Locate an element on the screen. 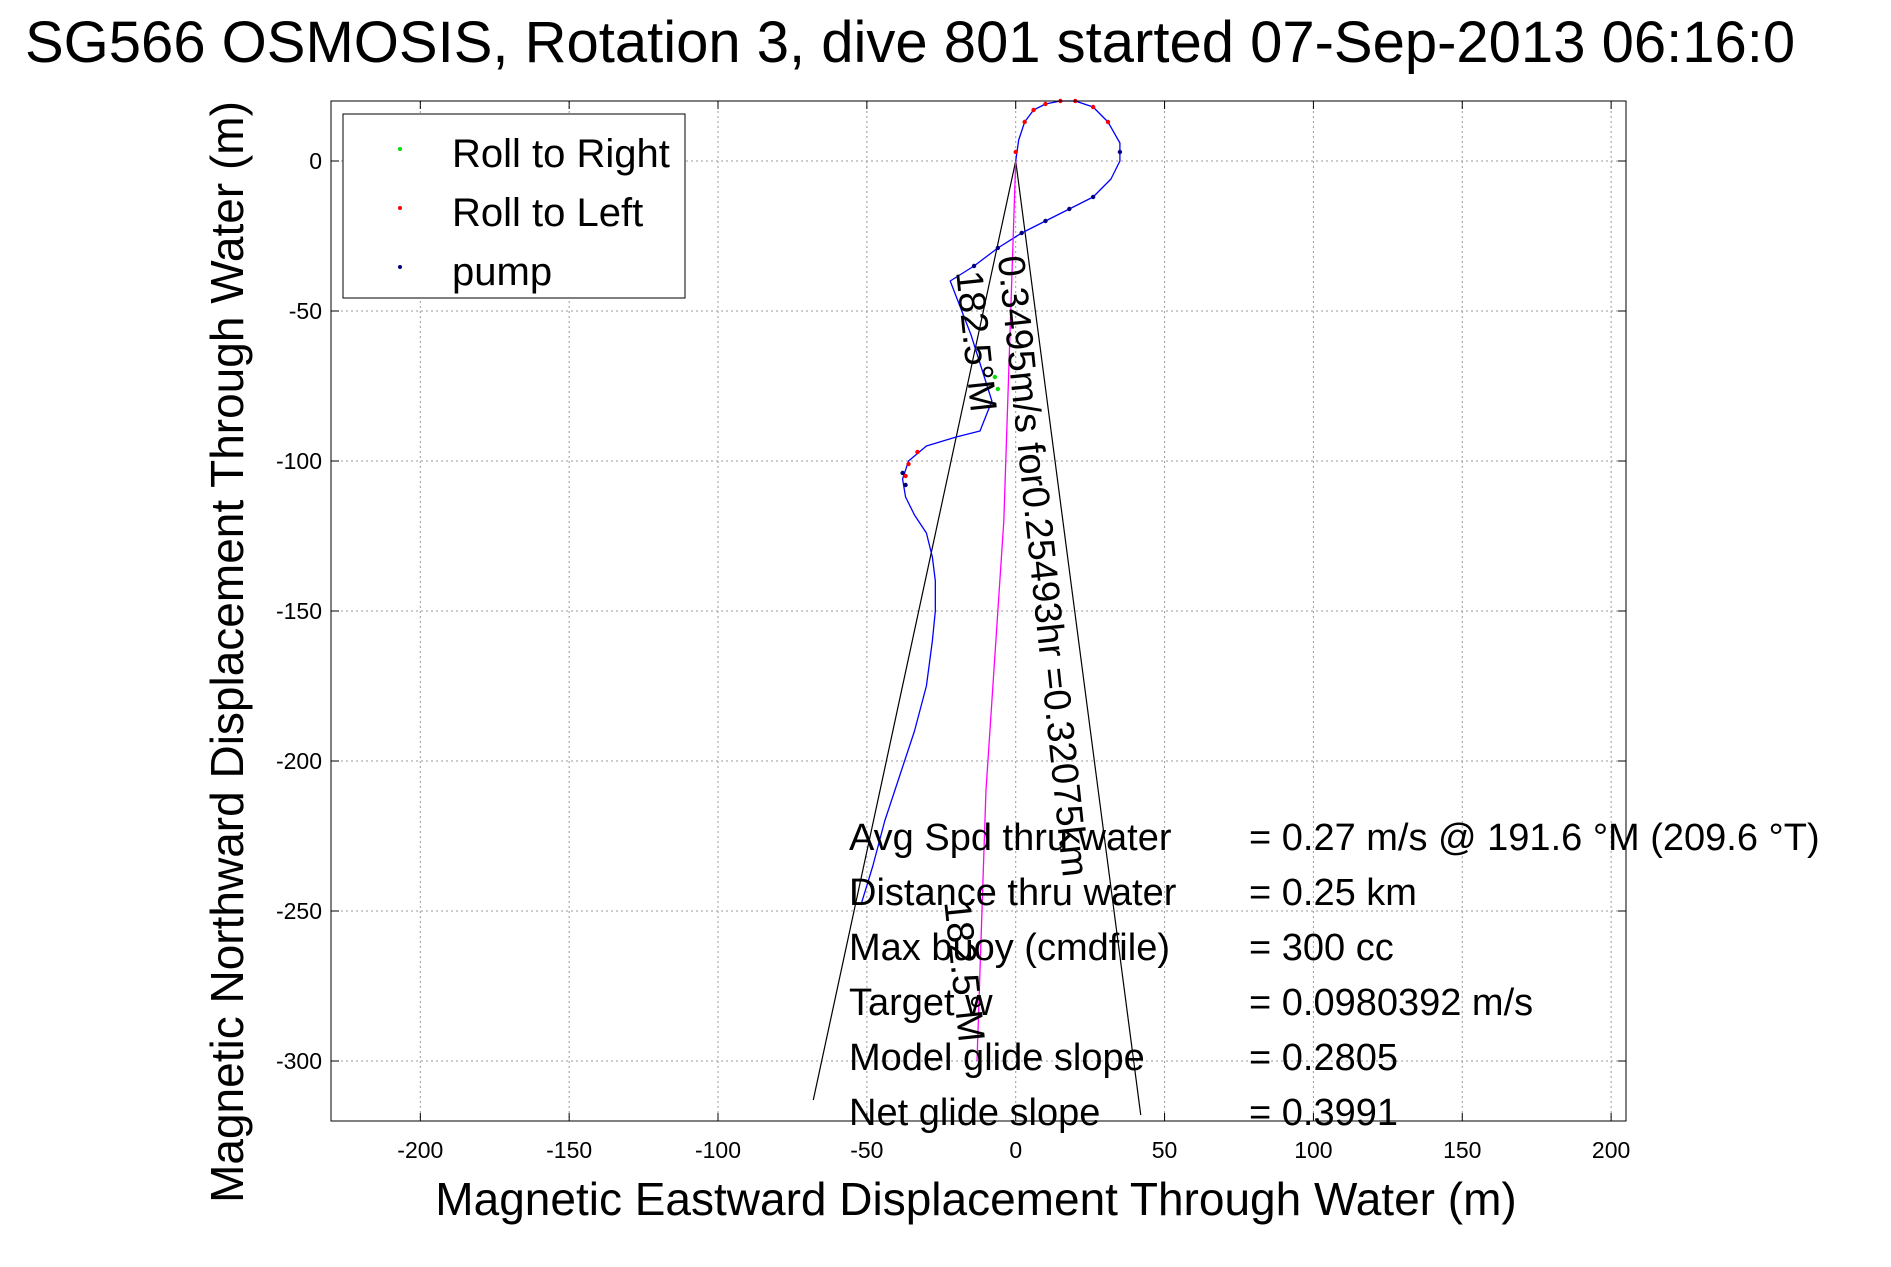 This screenshot has height=1267, width=1891. x-tick-label: -200 is located at coordinates (420, 1150).